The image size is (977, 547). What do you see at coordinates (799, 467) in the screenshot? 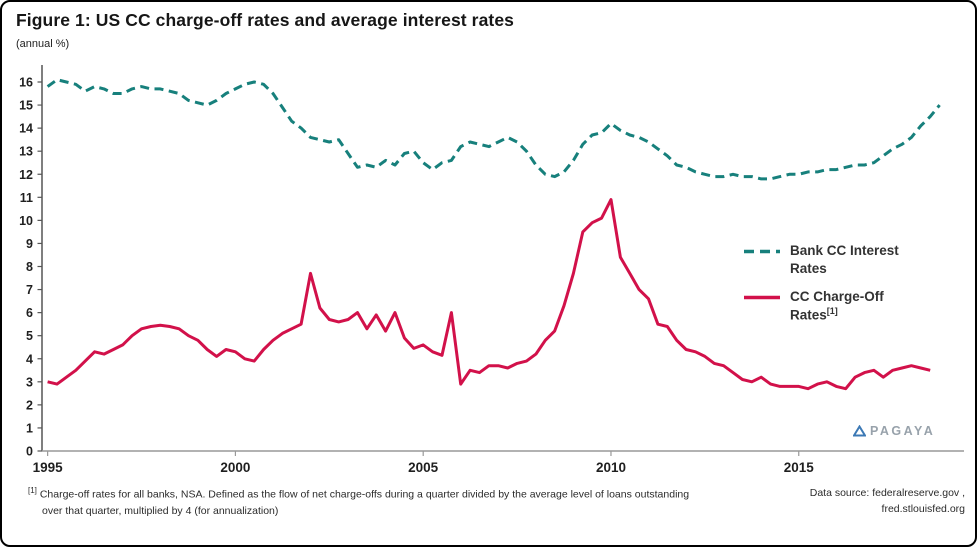
I see `x-tick-label: 2015` at bounding box center [799, 467].